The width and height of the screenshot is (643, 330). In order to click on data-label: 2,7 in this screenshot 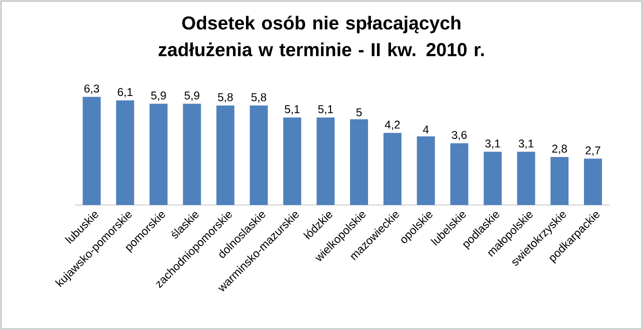, I will do `click(593, 151)`.